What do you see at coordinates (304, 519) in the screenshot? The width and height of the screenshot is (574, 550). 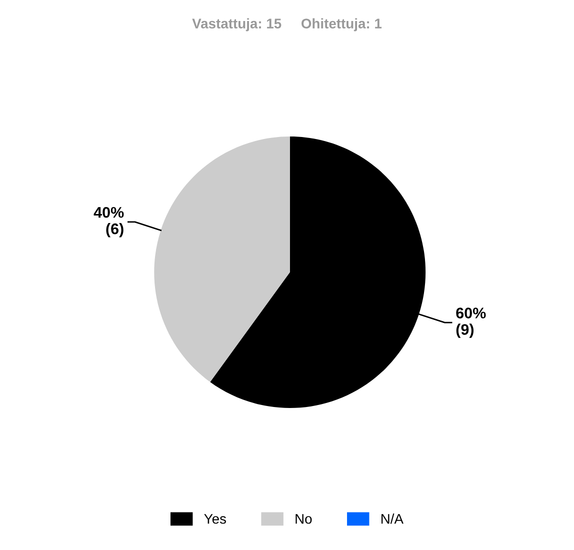 I see `legend-label: No` at bounding box center [304, 519].